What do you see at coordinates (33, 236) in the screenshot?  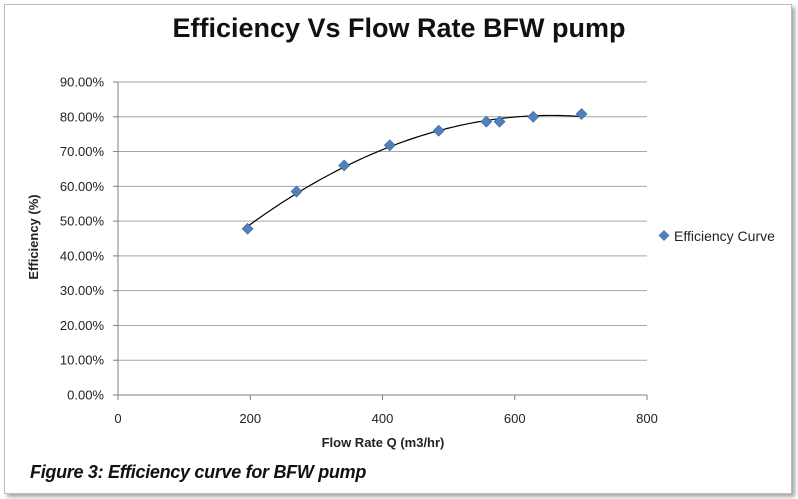 I see `y-axis-title: Efficiency (%)` at bounding box center [33, 236].